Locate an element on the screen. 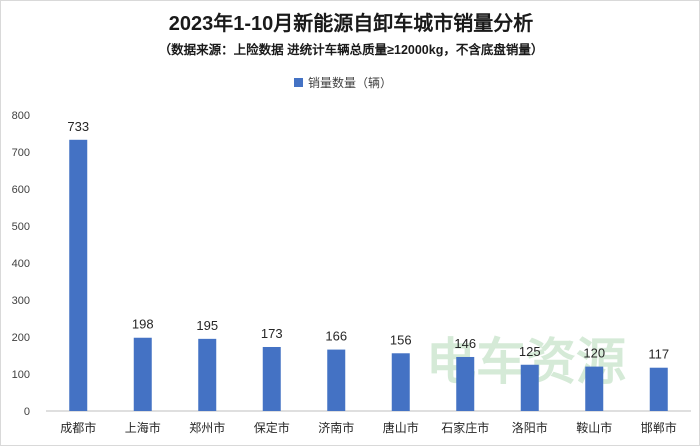 The image size is (700, 447). data-label: 173 is located at coordinates (272, 333).